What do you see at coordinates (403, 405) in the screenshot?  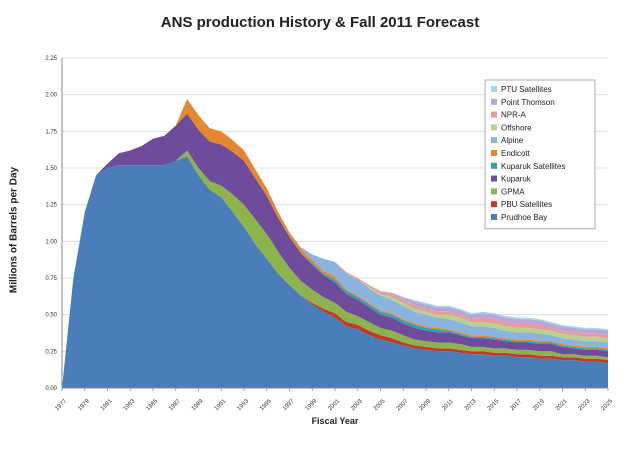 I see `x-tick-label: 2007` at bounding box center [403, 405].